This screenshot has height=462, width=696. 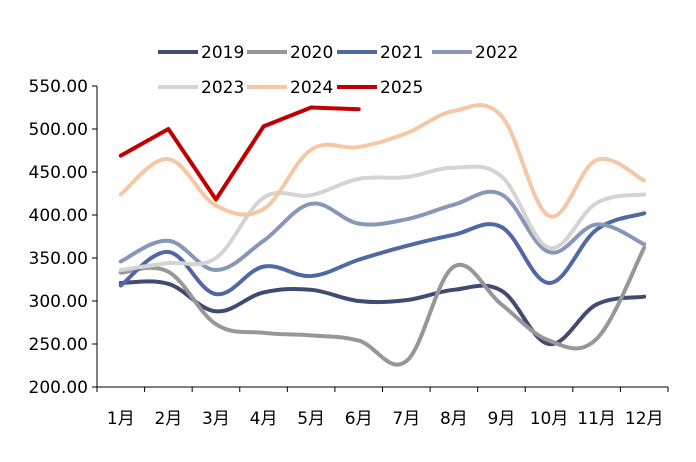 What do you see at coordinates (454, 419) in the screenshot?
I see `x-tick-label: 8月` at bounding box center [454, 419].